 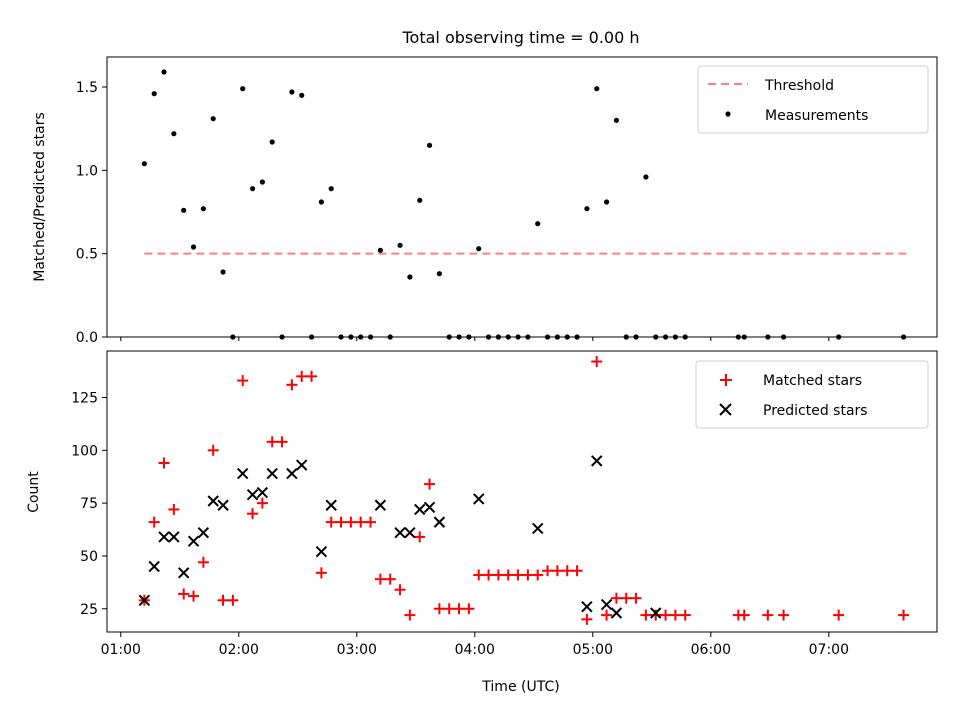 What do you see at coordinates (812, 394) in the screenshot?
I see `bottom-legend-box` at bounding box center [812, 394].